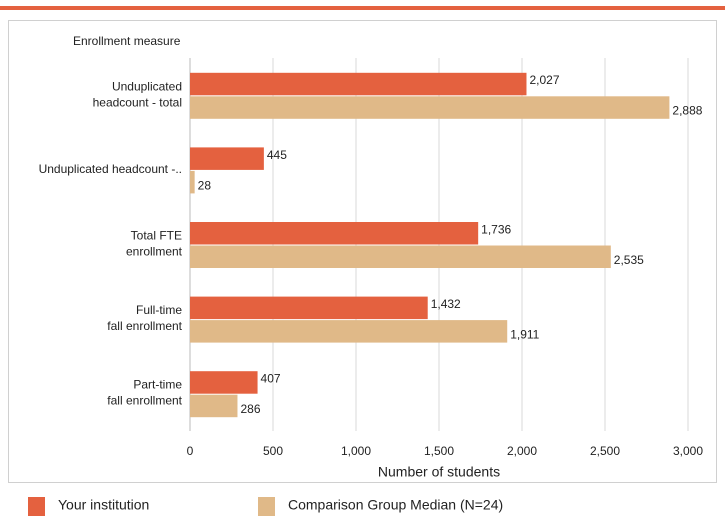  Describe the element at coordinates (496, 229) in the screenshot. I see `value-label: 1,736` at that location.